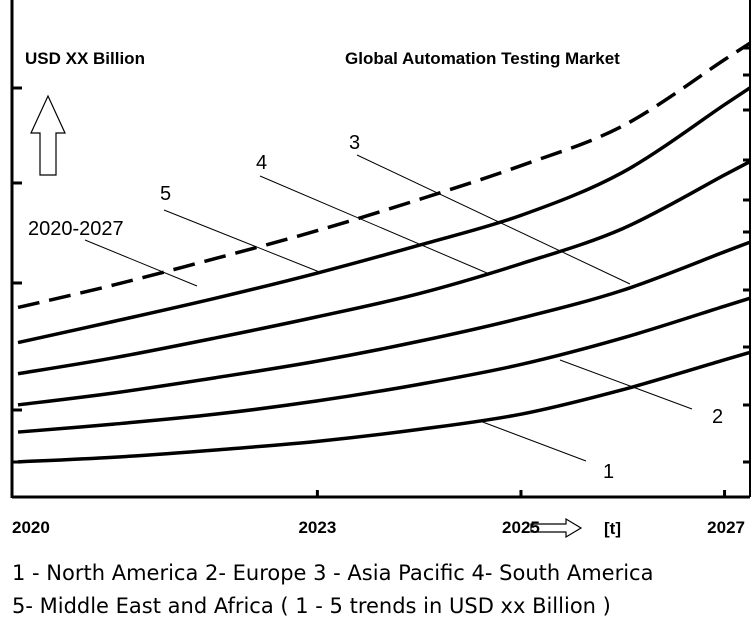  What do you see at coordinates (726, 527) in the screenshot?
I see `x-tick-label: 2027` at bounding box center [726, 527].